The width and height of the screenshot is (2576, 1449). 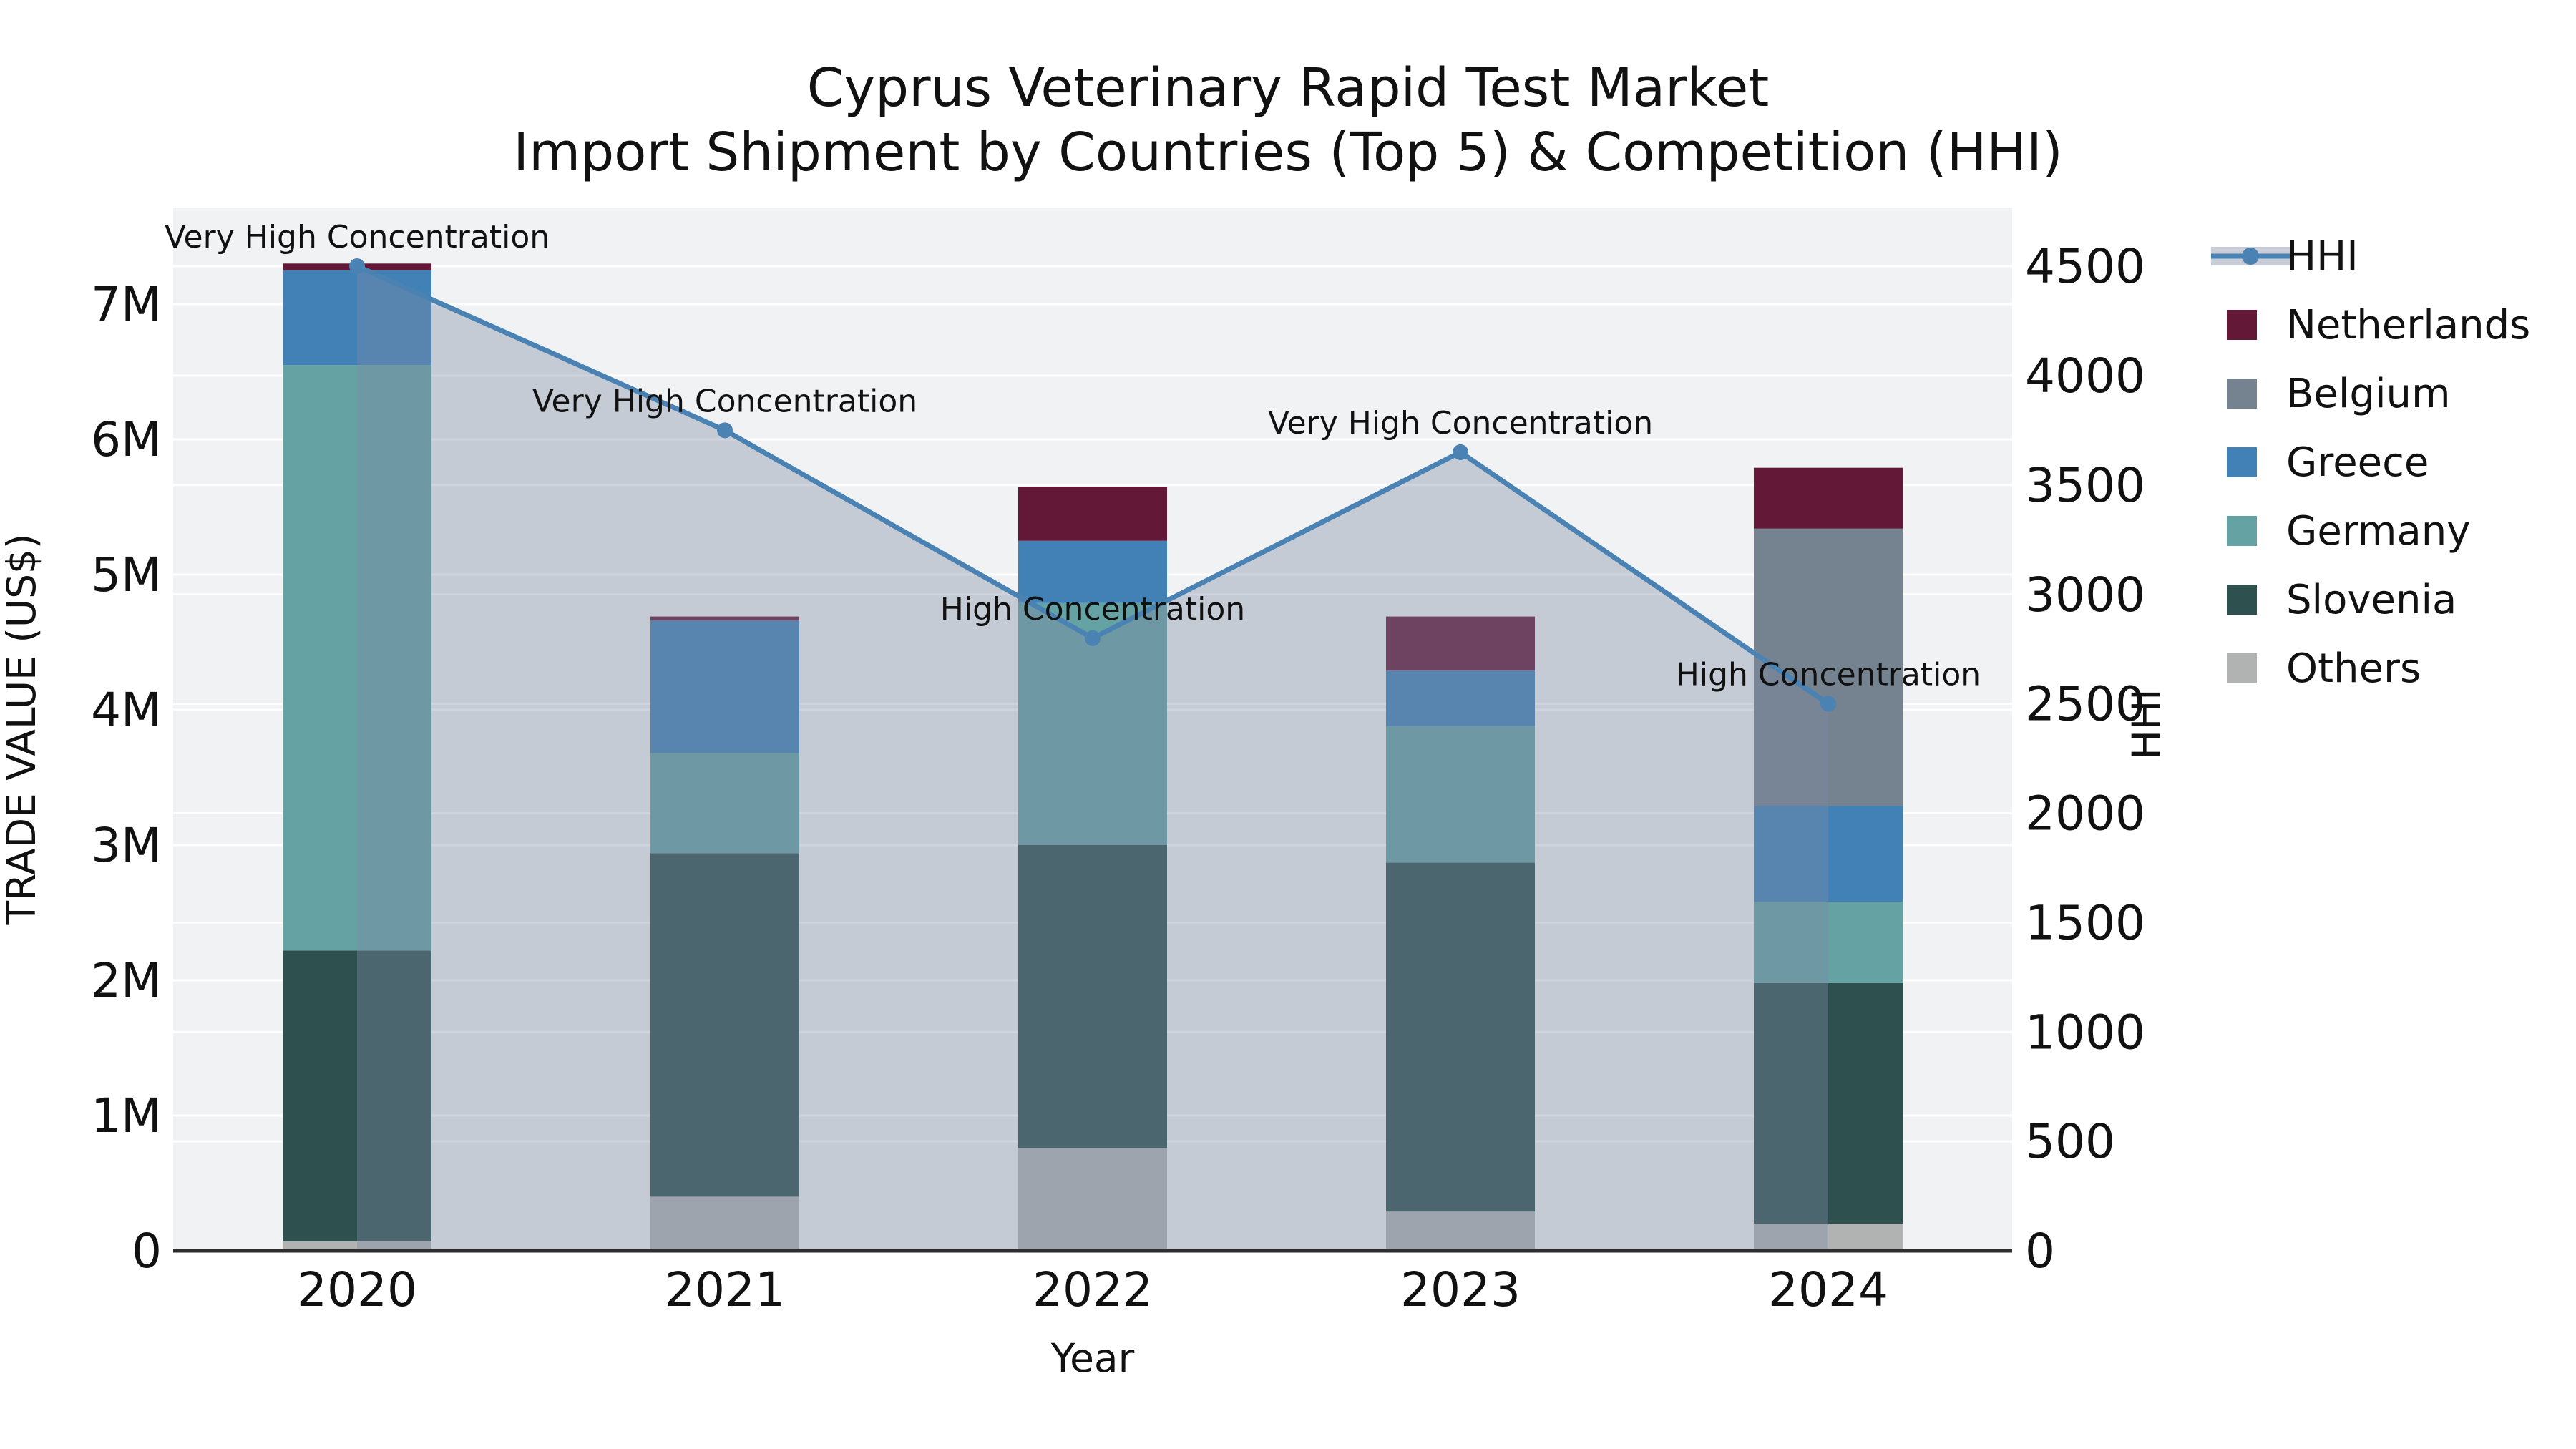 What do you see at coordinates (357, 1246) in the screenshot?
I see `bar-segment-others-2020` at bounding box center [357, 1246].